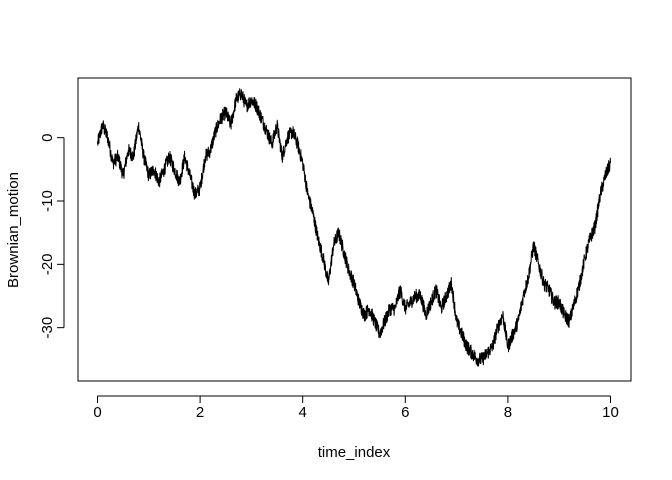 The image size is (672, 480). What do you see at coordinates (356, 408) in the screenshot?
I see `x-axis: 0 2 4 6 8 10` at bounding box center [356, 408].